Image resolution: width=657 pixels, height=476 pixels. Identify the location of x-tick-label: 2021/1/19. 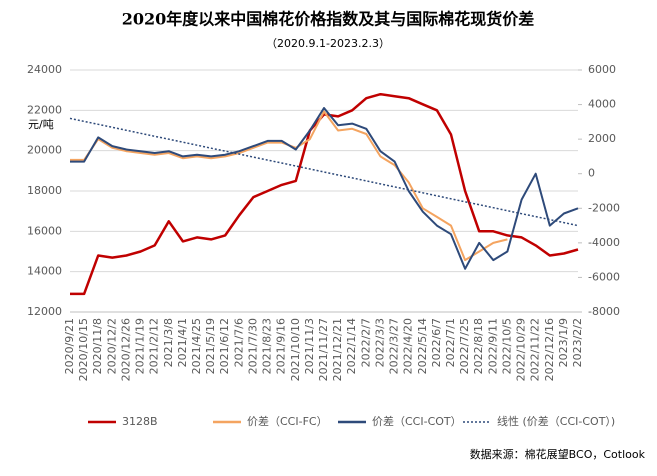
(140, 346).